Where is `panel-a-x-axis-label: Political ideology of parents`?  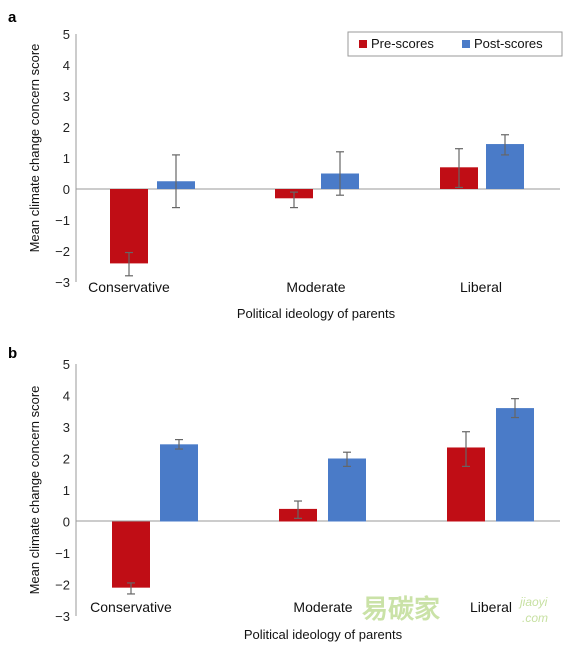
panel-a-x-axis-label: Political ideology of parents is located at coordinates (316, 313).